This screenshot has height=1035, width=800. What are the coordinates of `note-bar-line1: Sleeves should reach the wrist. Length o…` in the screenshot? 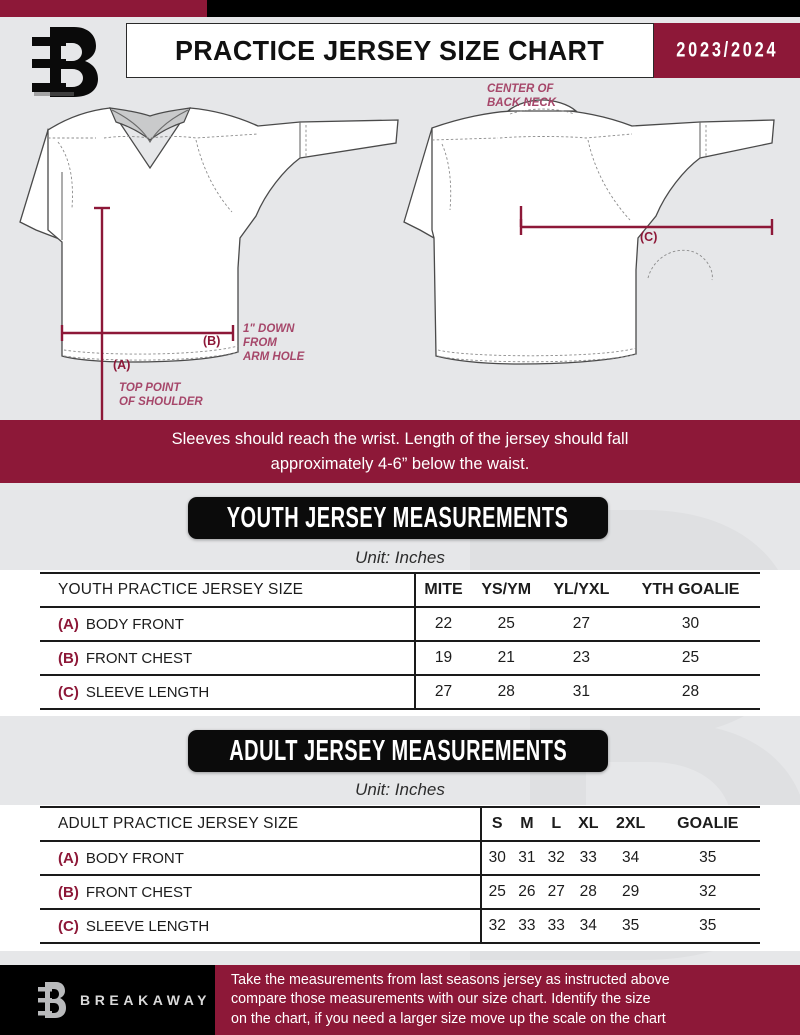 It's located at (400, 438).